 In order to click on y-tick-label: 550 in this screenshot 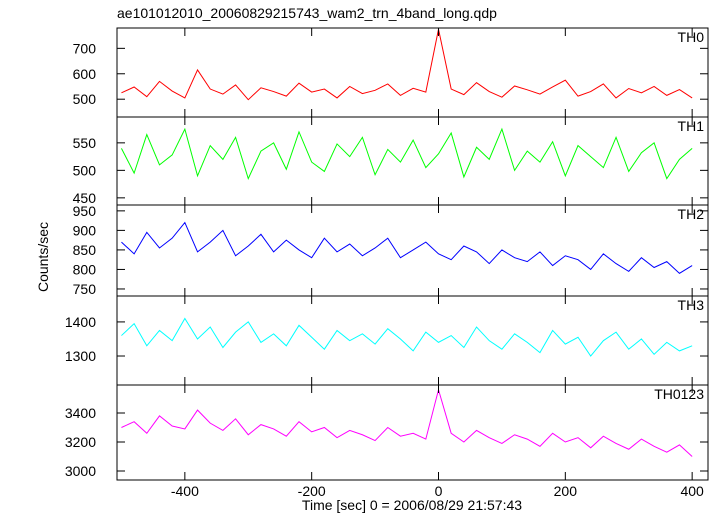, I will do `click(85, 143)`.